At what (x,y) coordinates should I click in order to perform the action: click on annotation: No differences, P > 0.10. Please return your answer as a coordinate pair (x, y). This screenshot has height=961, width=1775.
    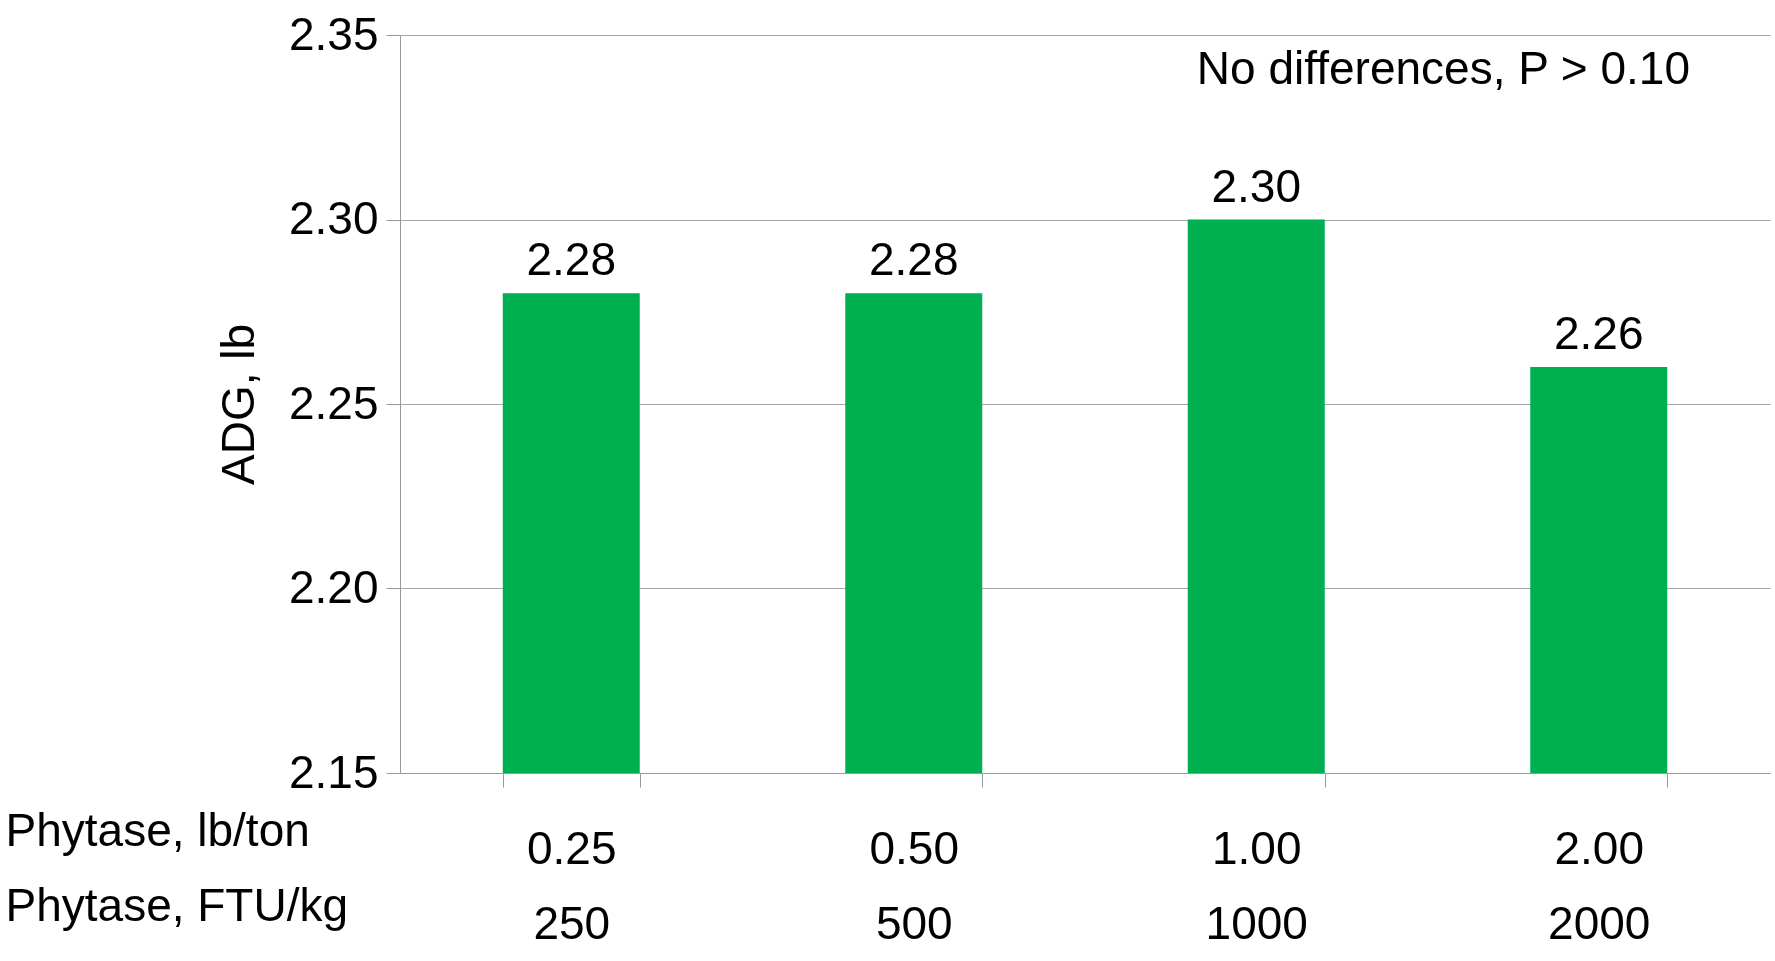
    Looking at the image, I should click on (1443, 68).